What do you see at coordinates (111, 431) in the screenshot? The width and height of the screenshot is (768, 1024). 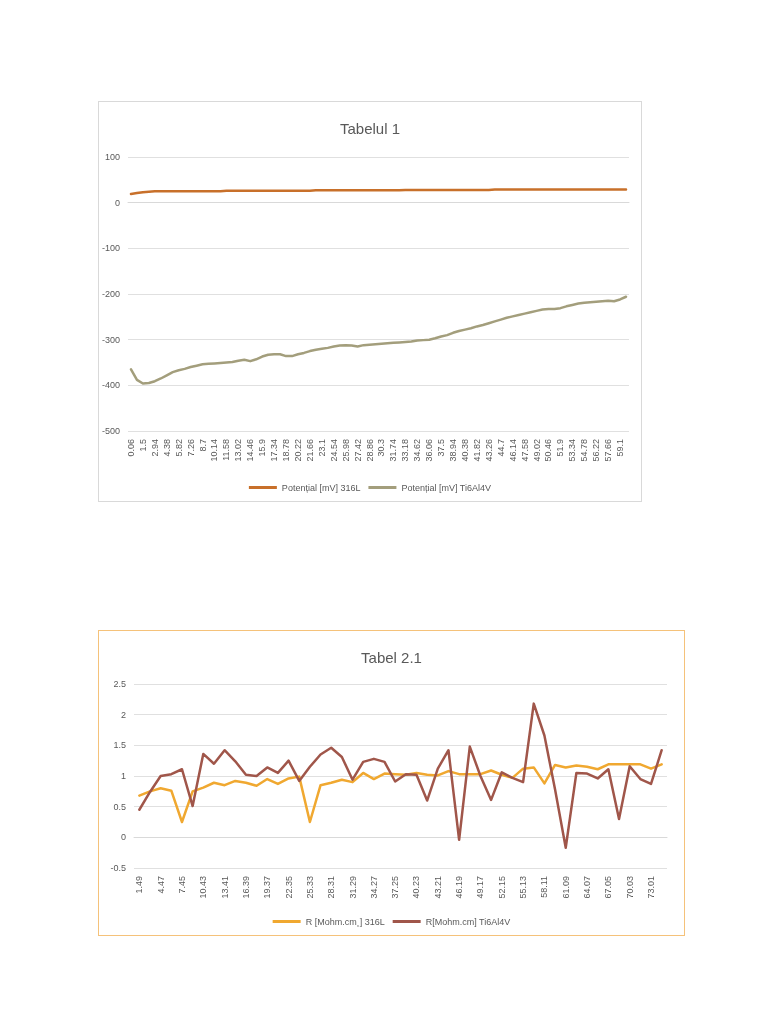 I see `y-tick-label: -500` at bounding box center [111, 431].